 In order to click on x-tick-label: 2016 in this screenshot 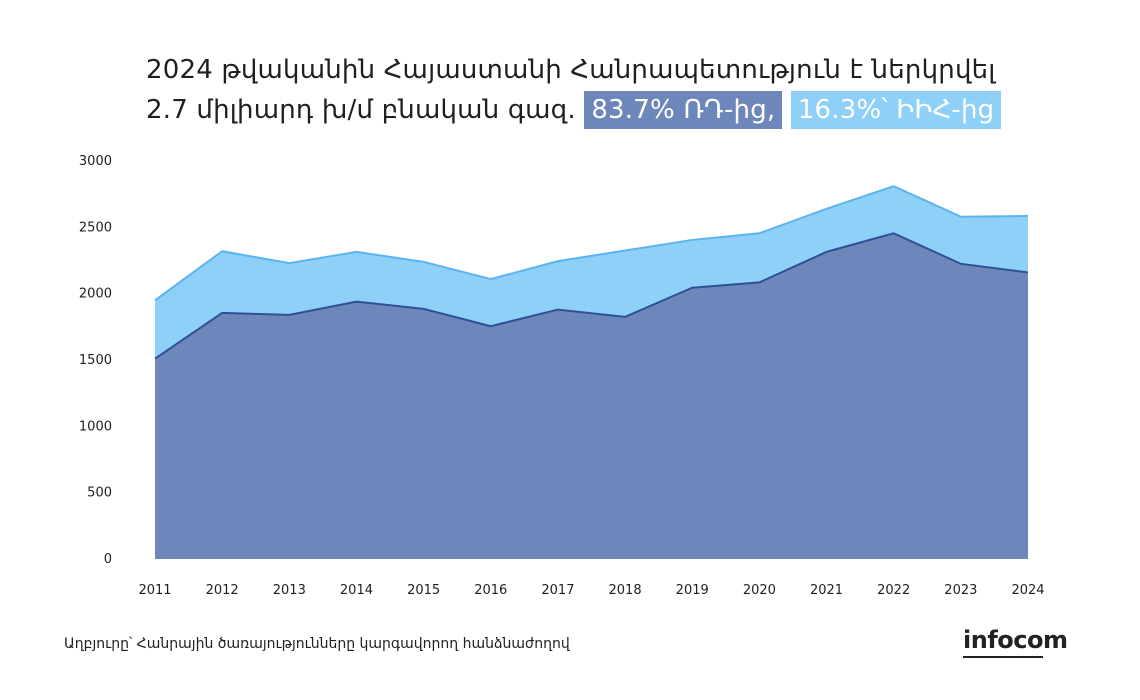, I will do `click(490, 590)`.